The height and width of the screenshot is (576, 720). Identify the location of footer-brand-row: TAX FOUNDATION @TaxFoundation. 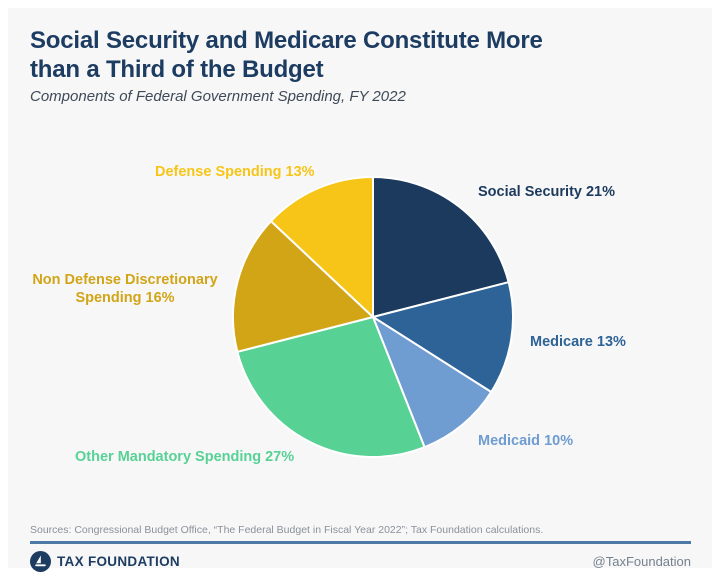
(360, 561).